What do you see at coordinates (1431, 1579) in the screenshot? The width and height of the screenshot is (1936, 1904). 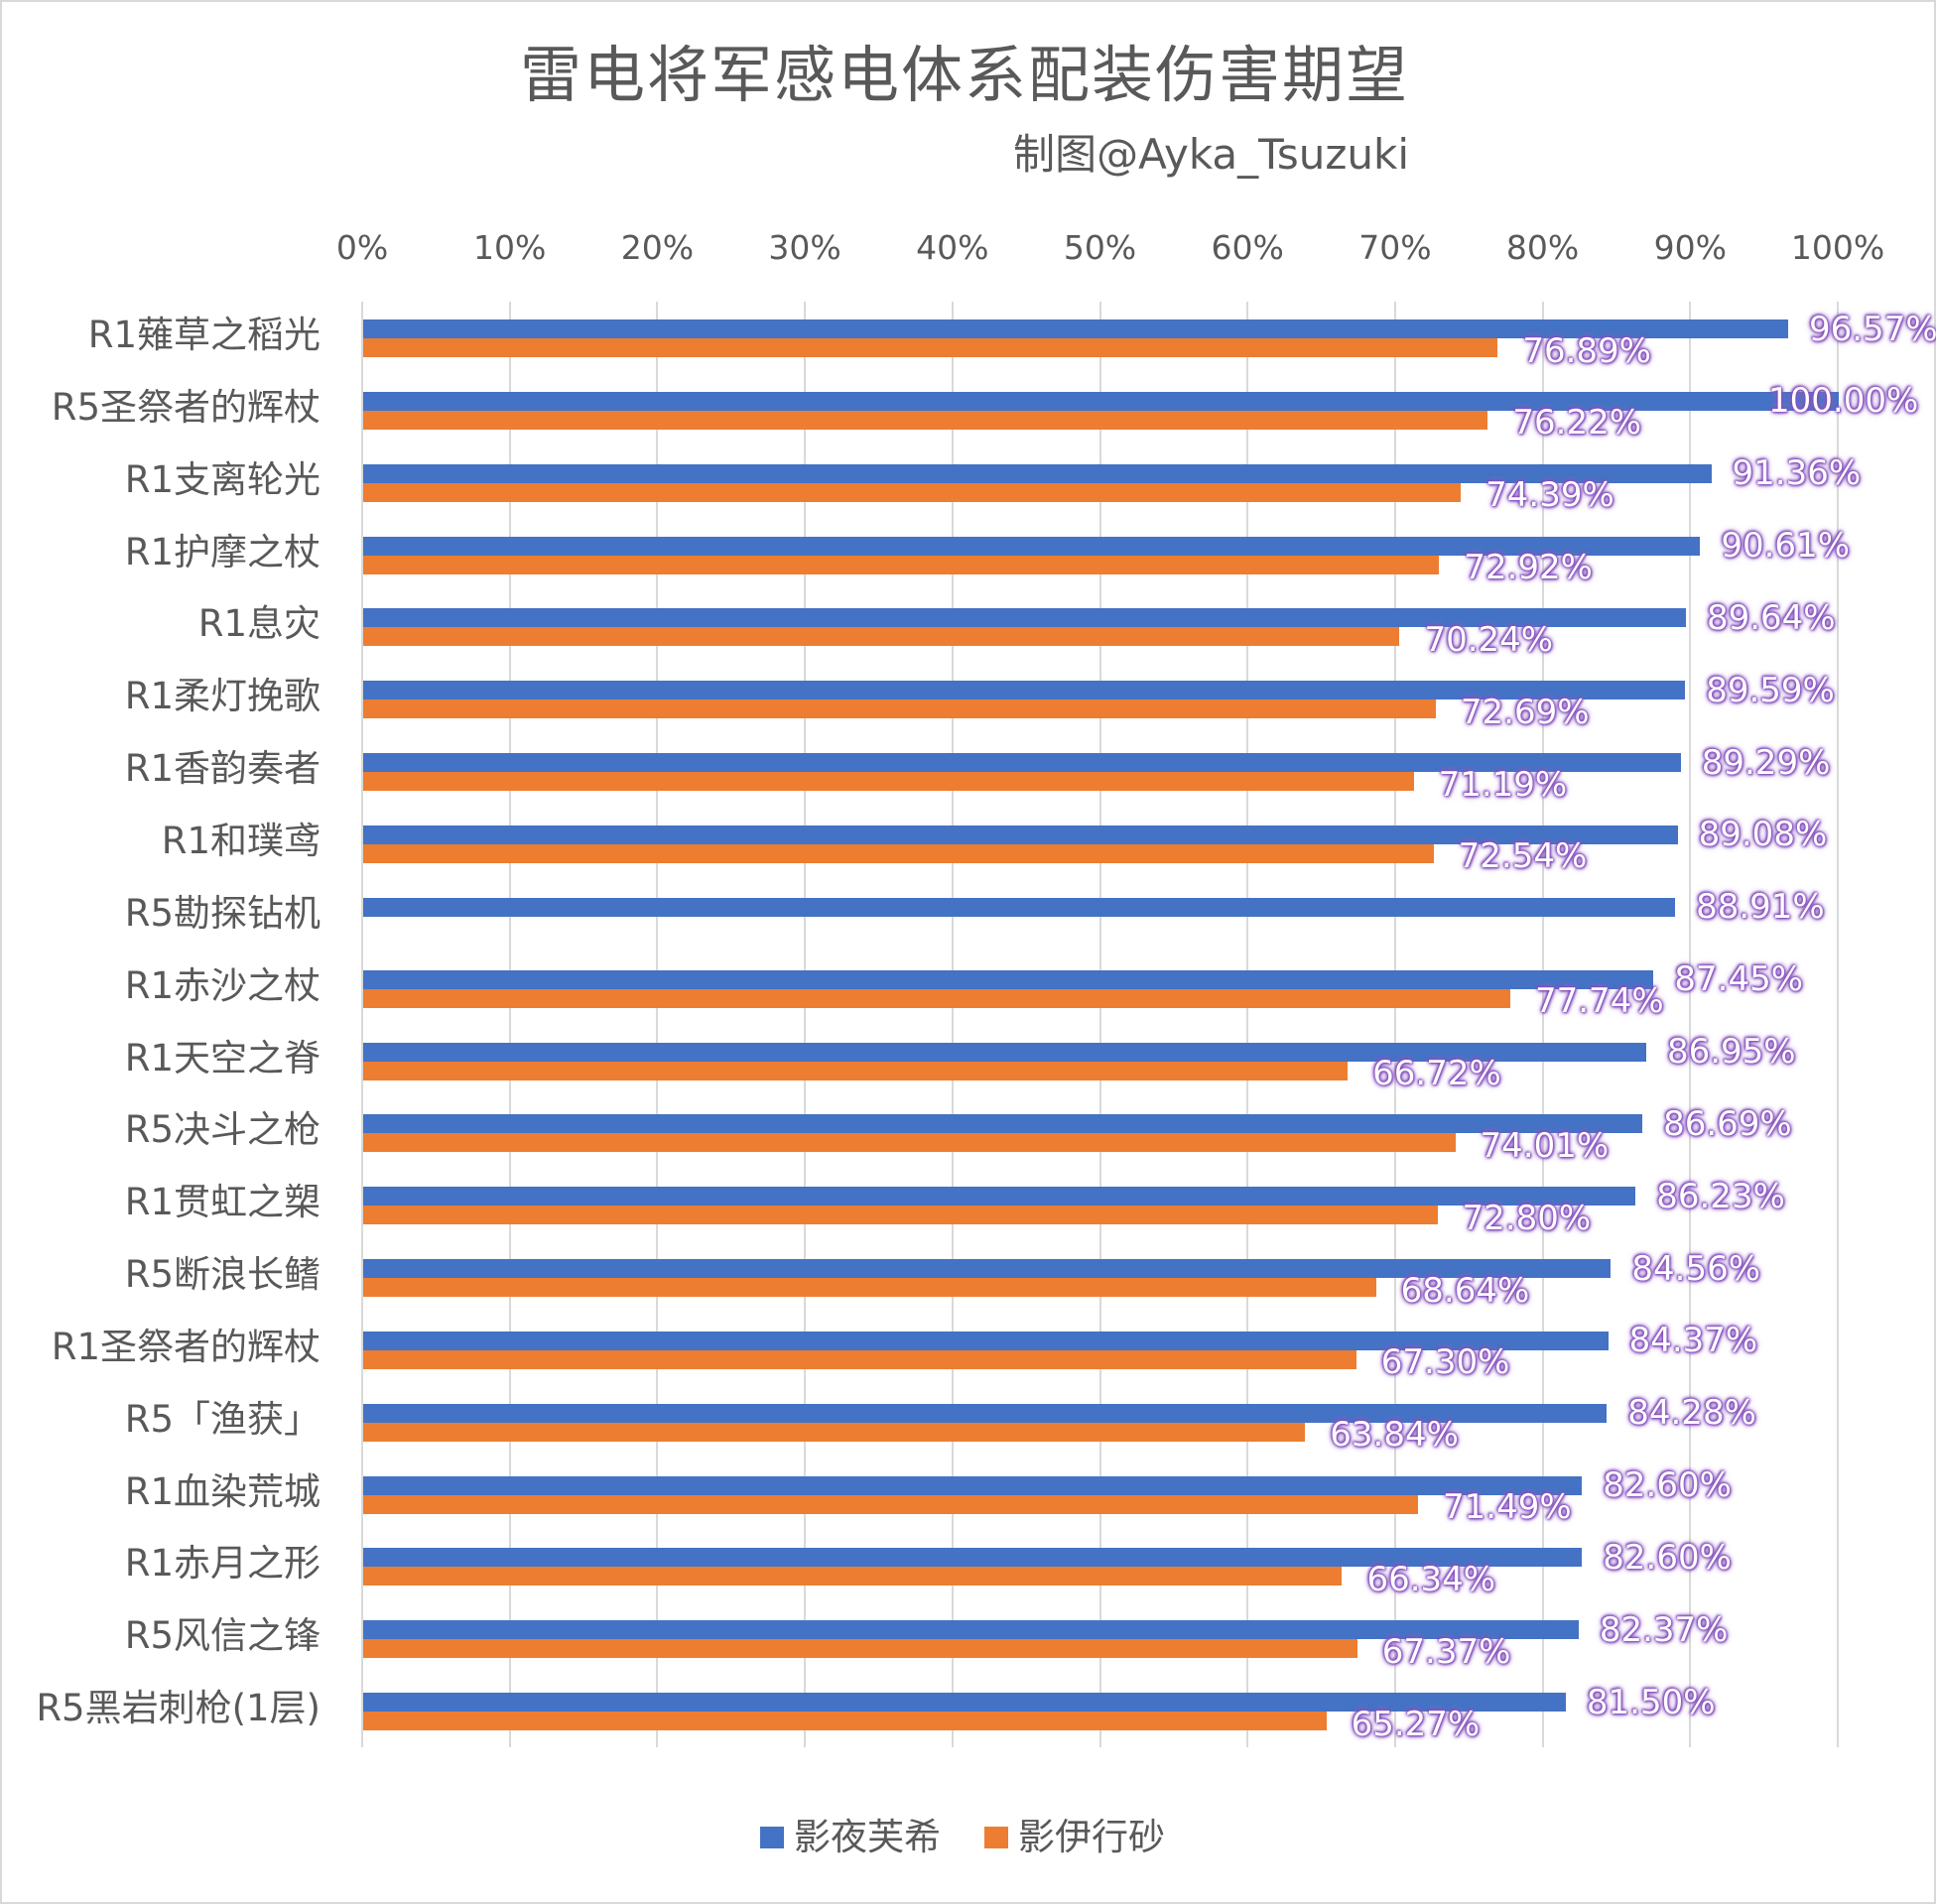 I see `data-label: 66.34%` at bounding box center [1431, 1579].